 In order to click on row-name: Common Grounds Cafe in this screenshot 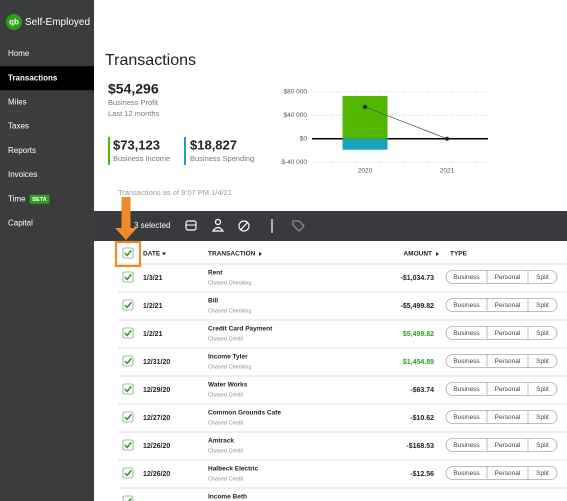, I will do `click(244, 413)`.